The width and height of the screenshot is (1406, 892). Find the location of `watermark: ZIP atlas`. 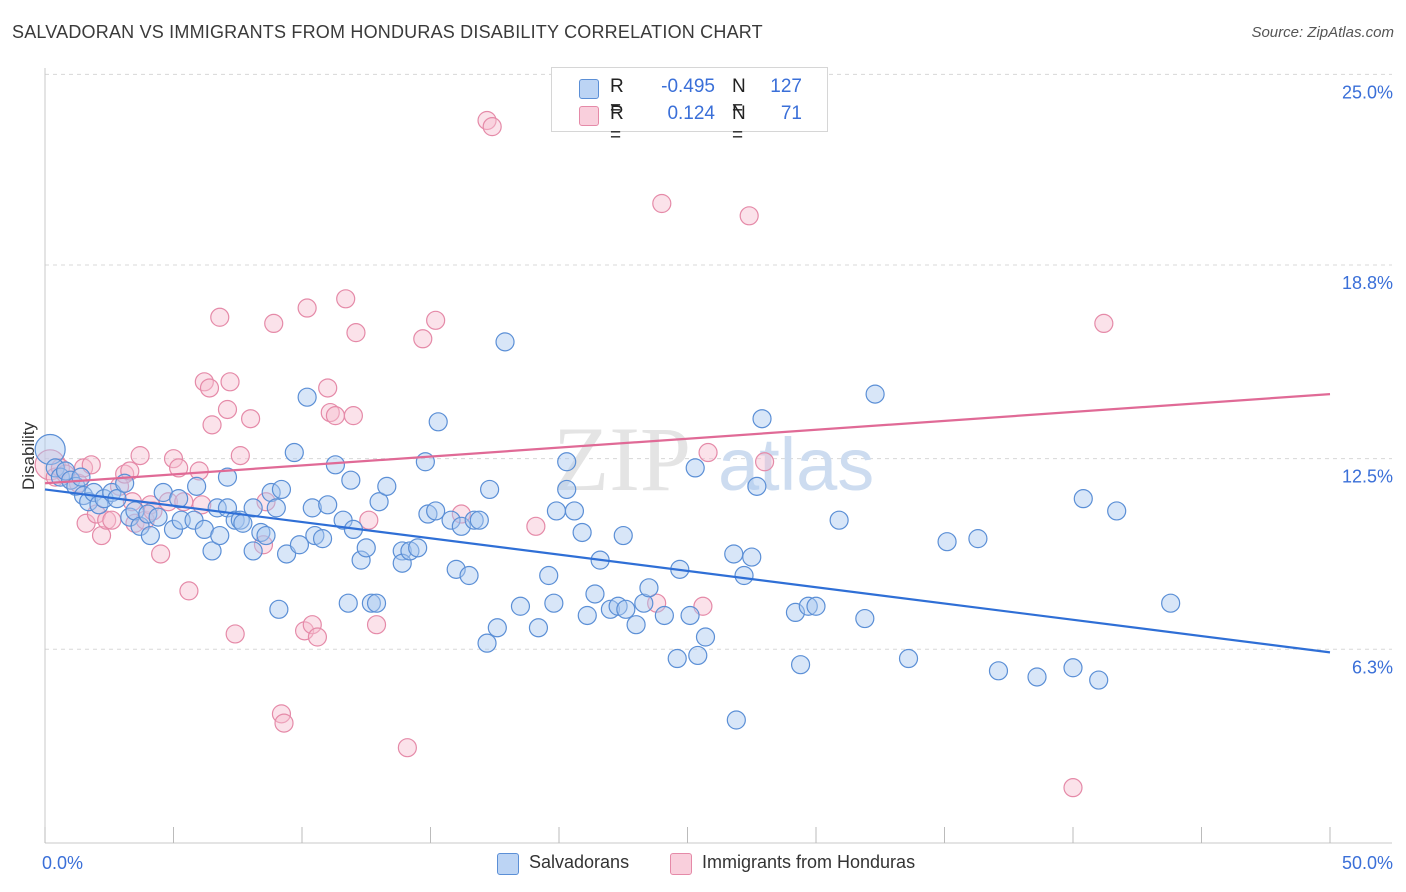

watermark: ZIP atlas is located at coordinates (713, 459).